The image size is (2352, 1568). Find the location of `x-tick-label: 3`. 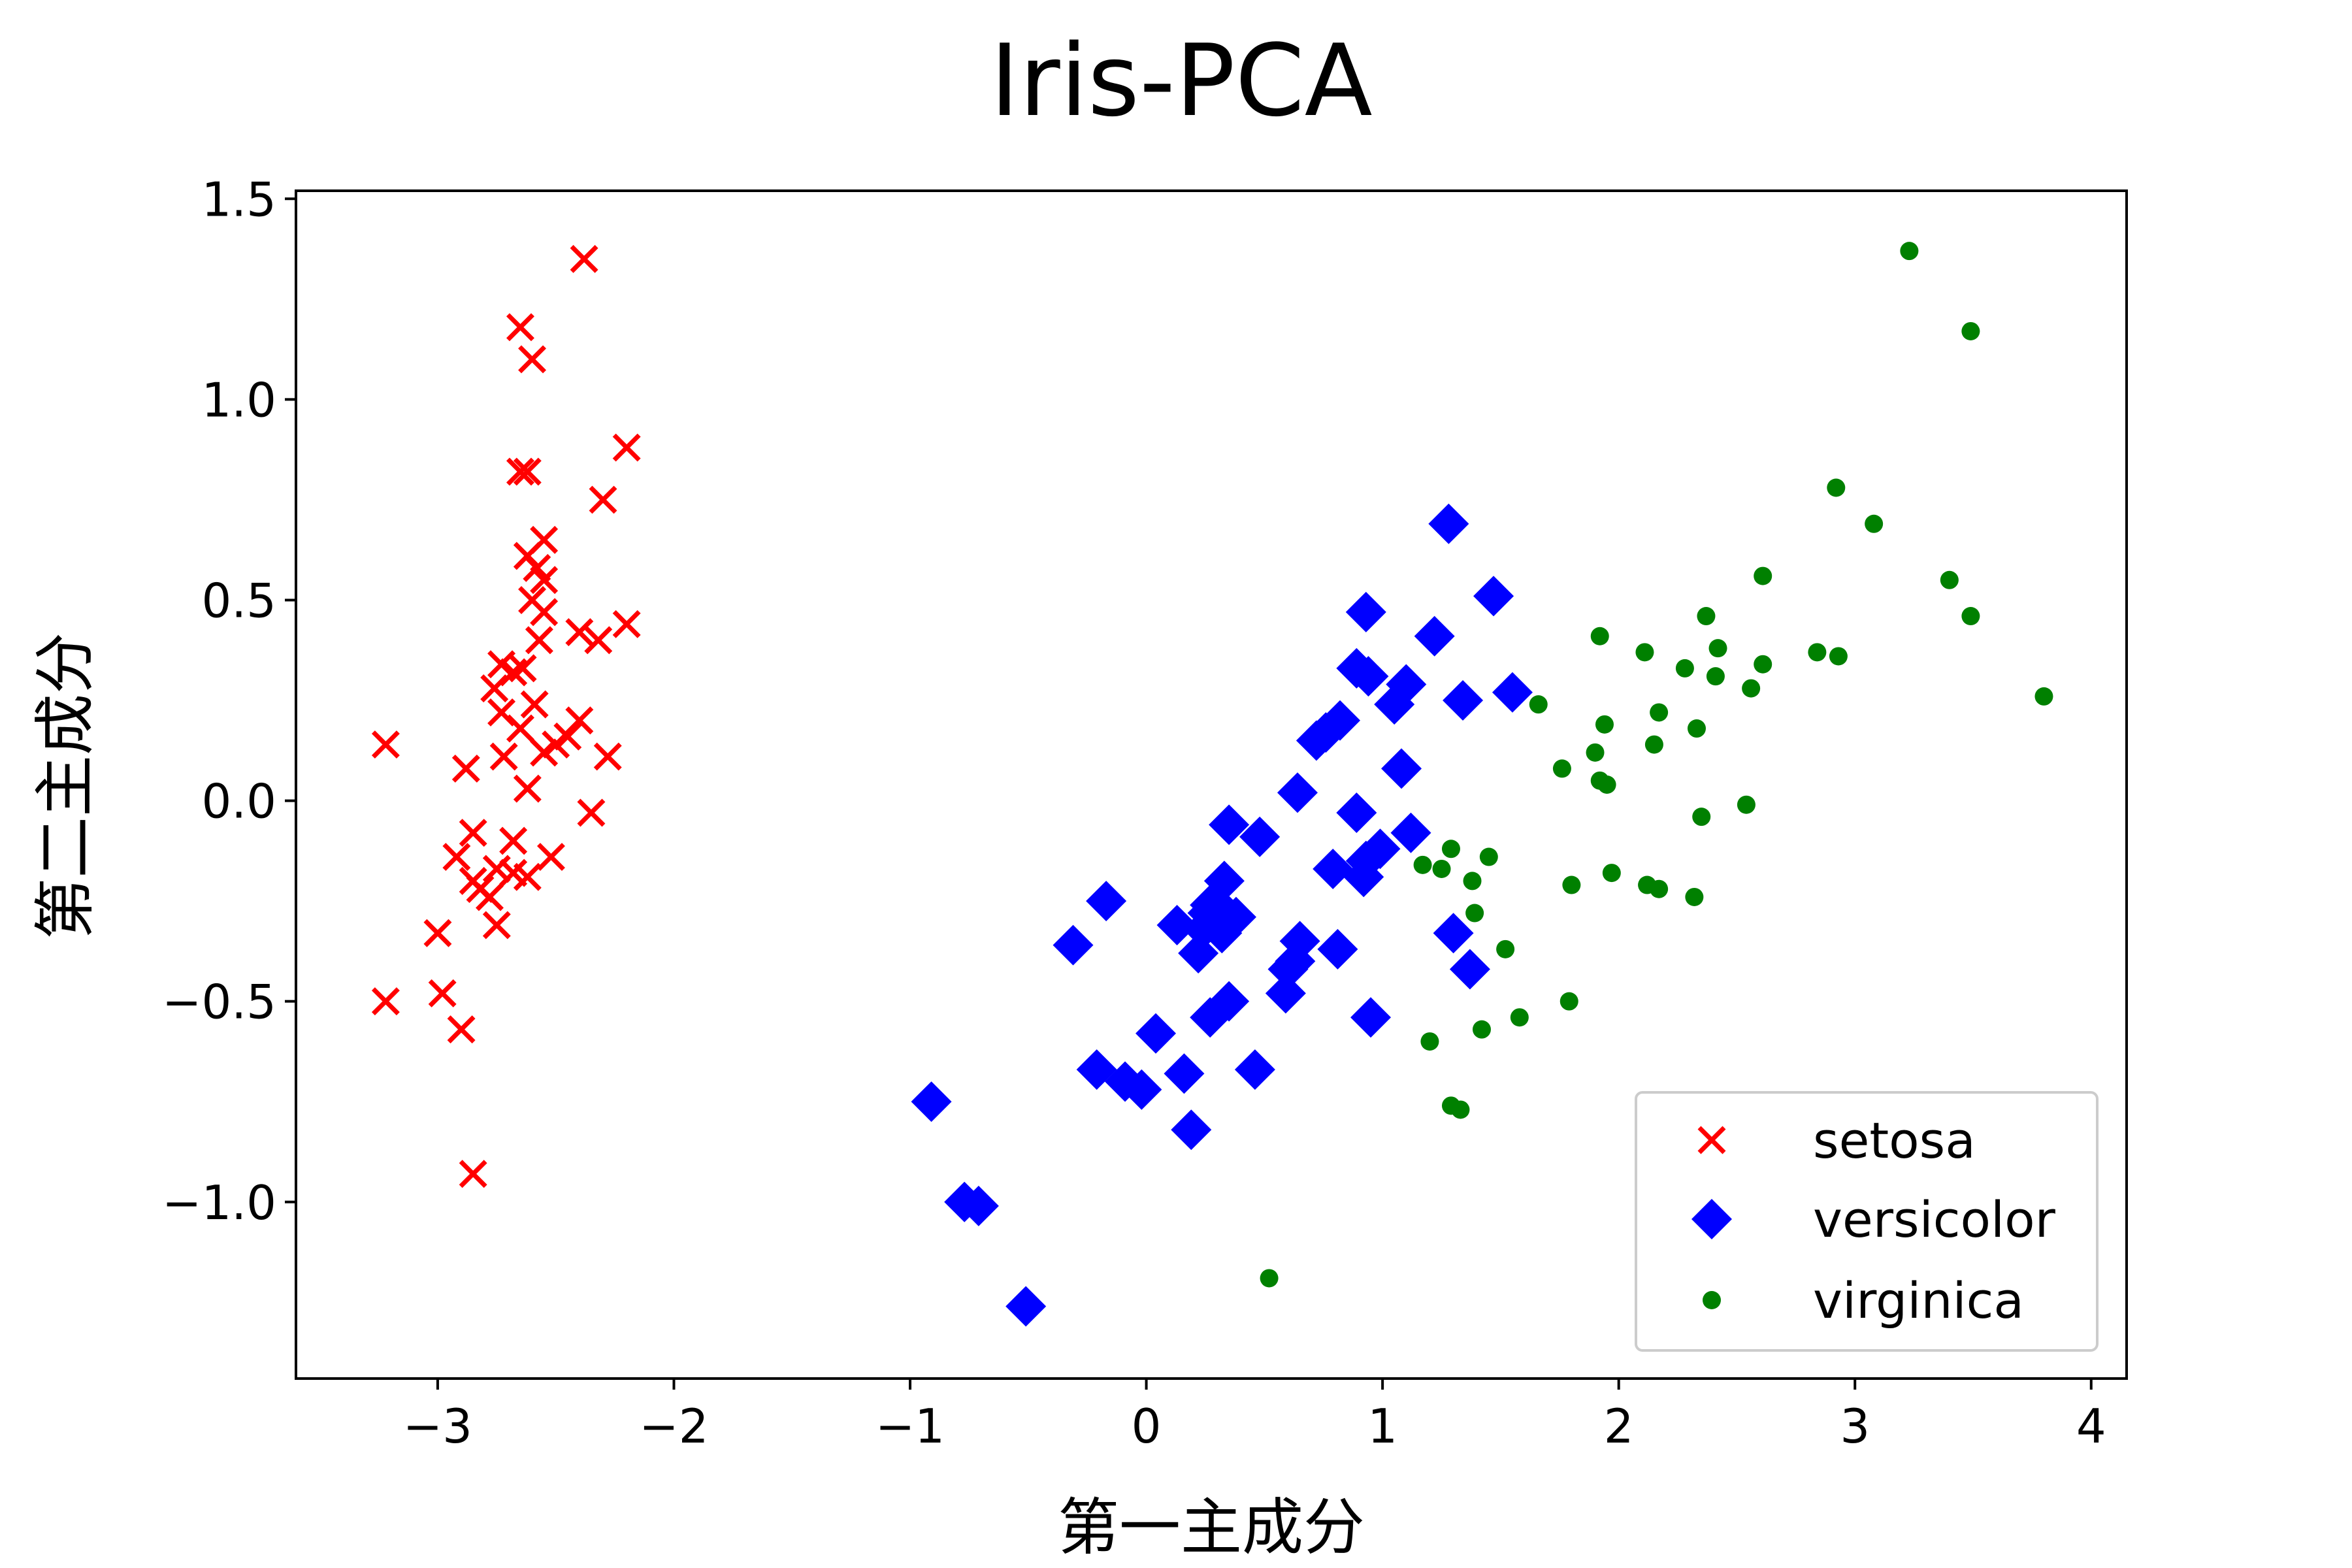

x-tick-label: 3 is located at coordinates (1855, 1426).